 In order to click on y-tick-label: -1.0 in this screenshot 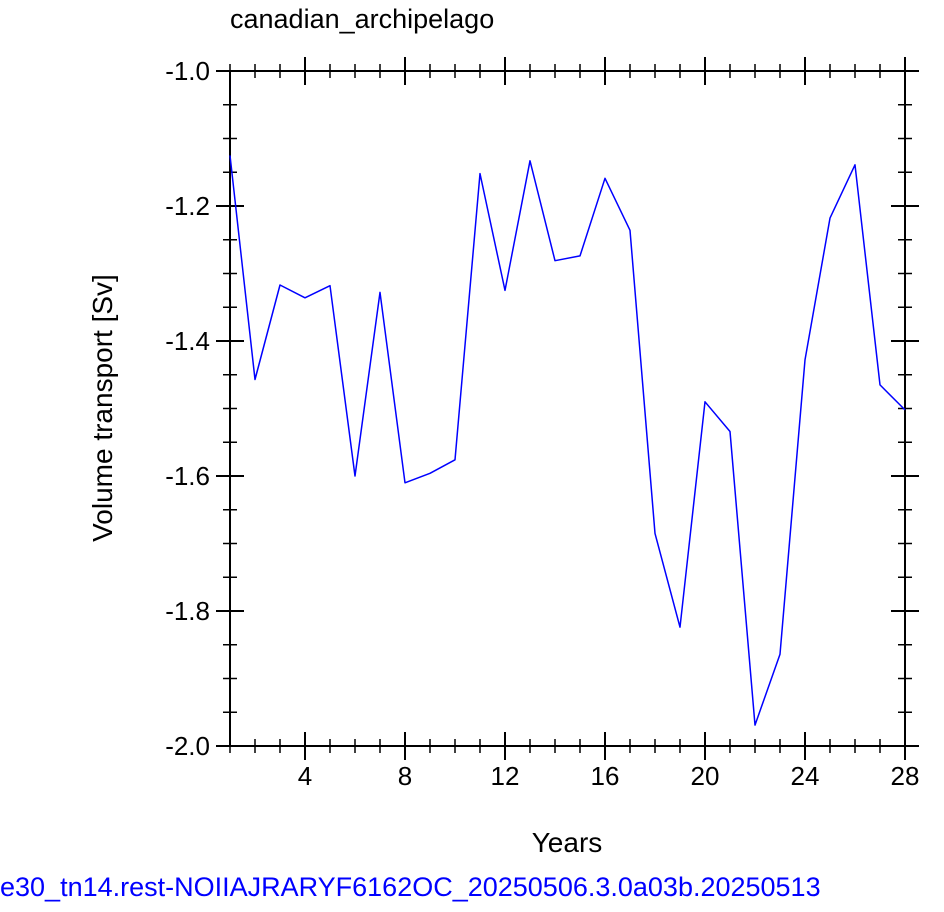, I will do `click(187, 71)`.